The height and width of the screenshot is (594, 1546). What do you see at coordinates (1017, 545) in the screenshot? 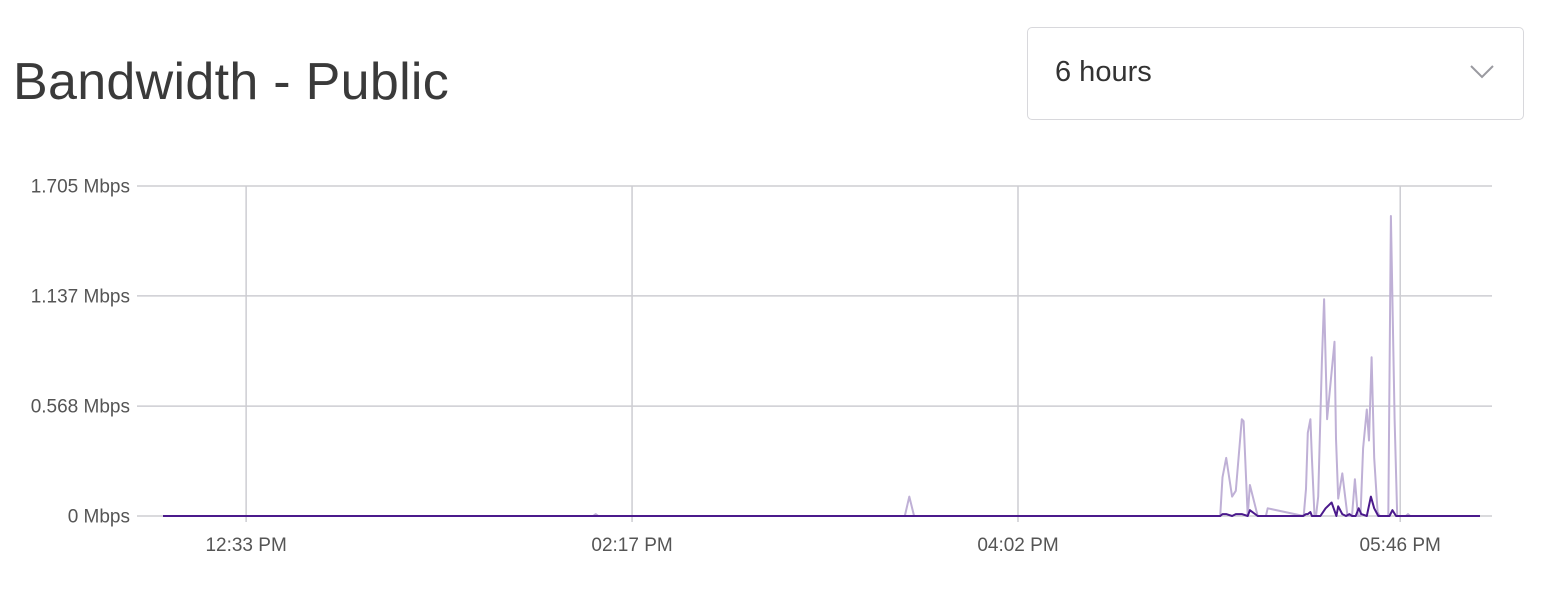
I see `x-tick-label: 04:02 PM` at bounding box center [1017, 545].